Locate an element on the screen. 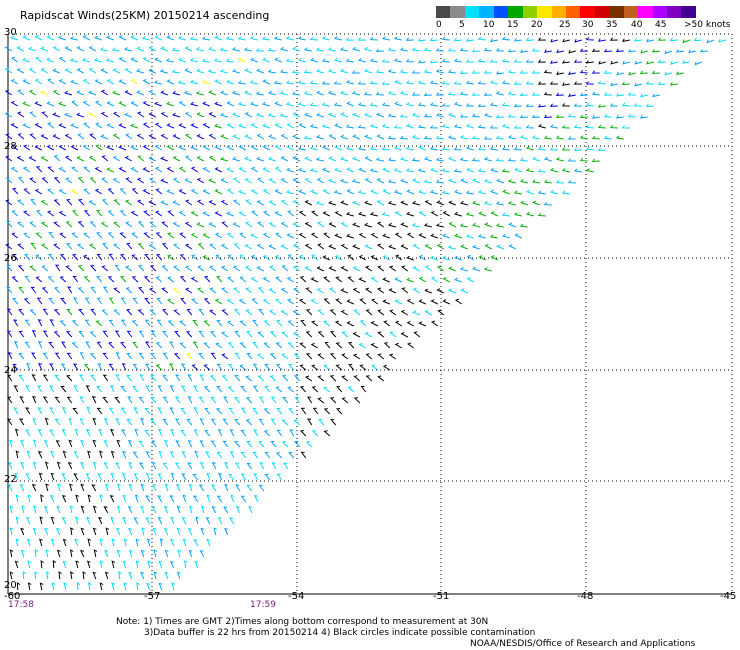 Image resolution: width=740 pixels, height=650 pixels. lon-label-57: -57 is located at coordinates (152, 596).